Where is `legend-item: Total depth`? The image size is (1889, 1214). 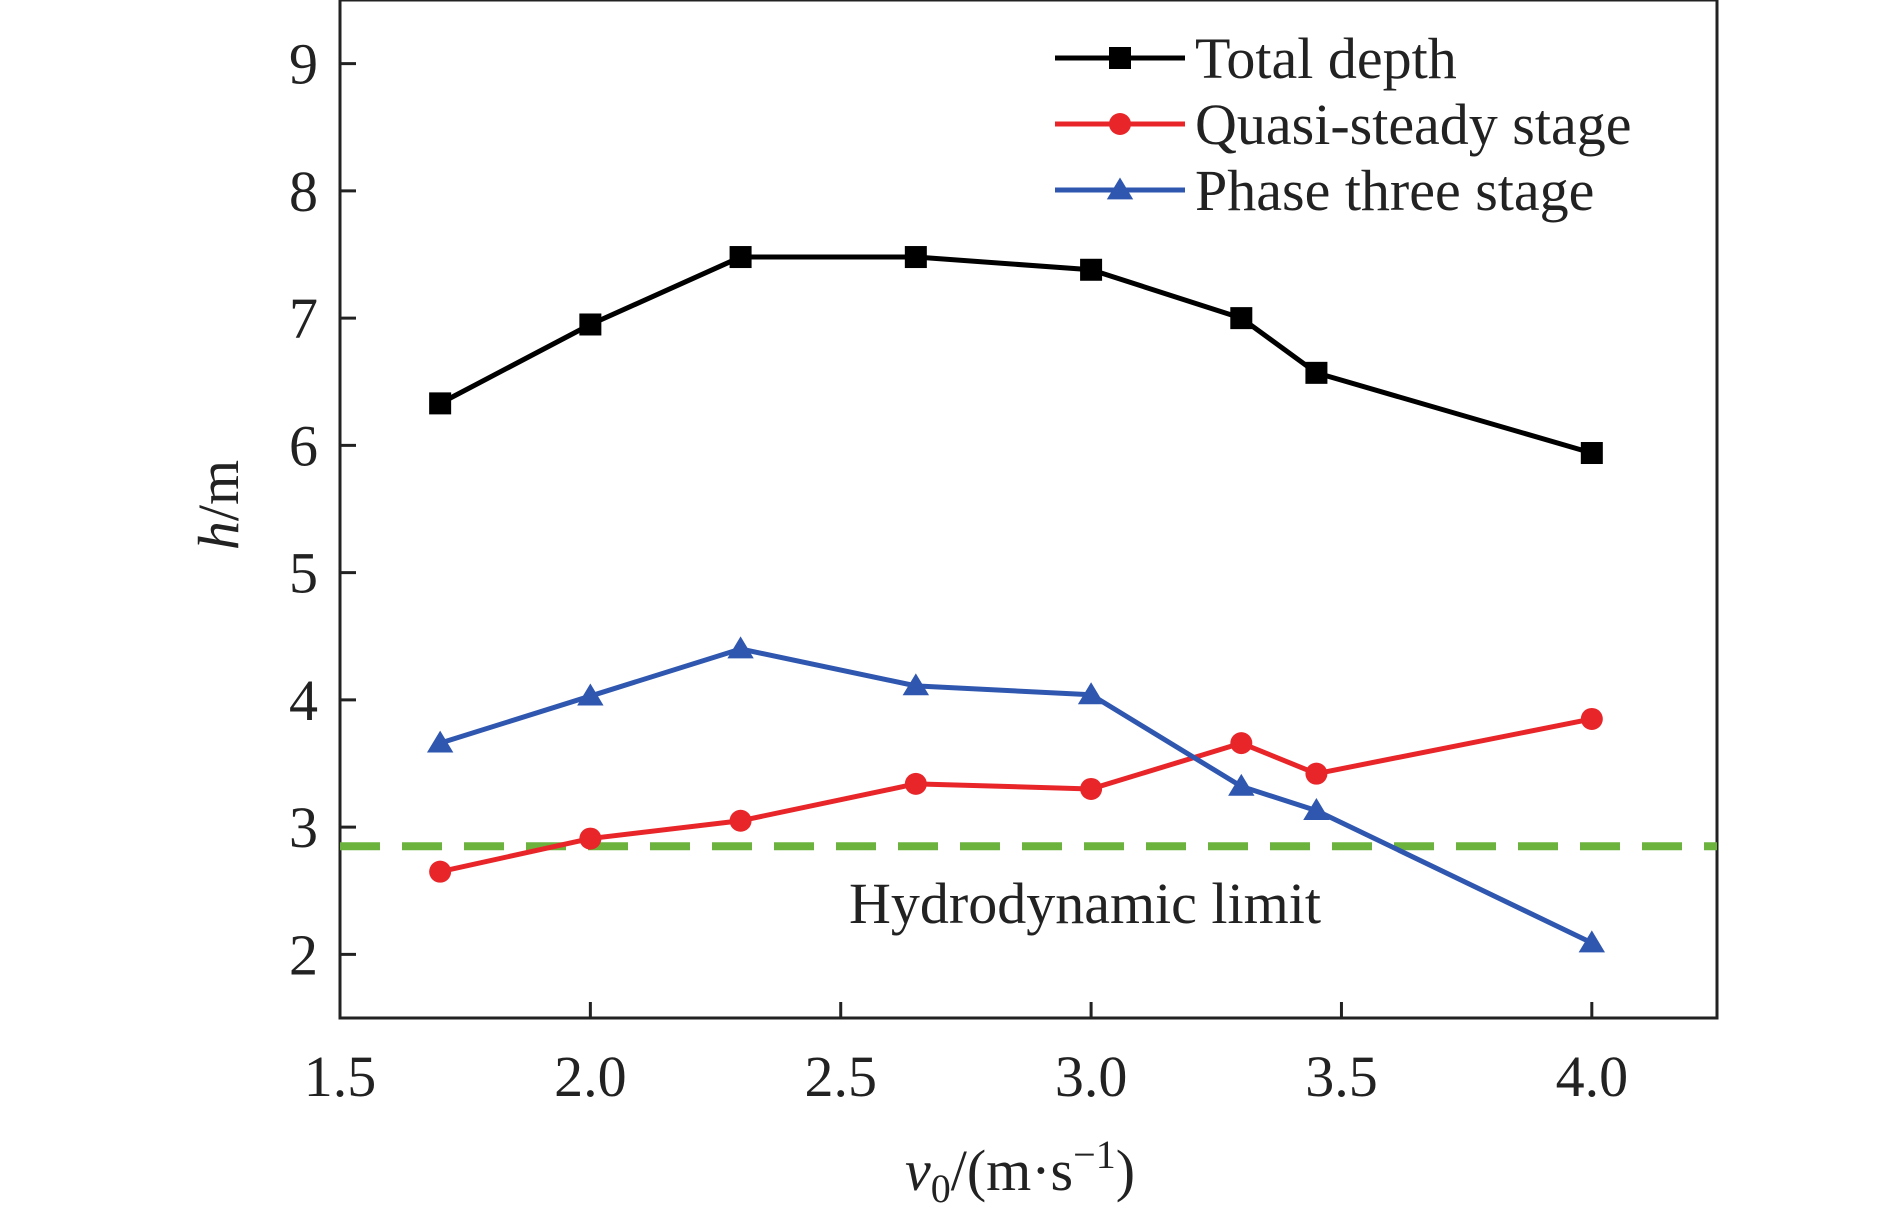 legend-item: Total depth is located at coordinates (1256, 58).